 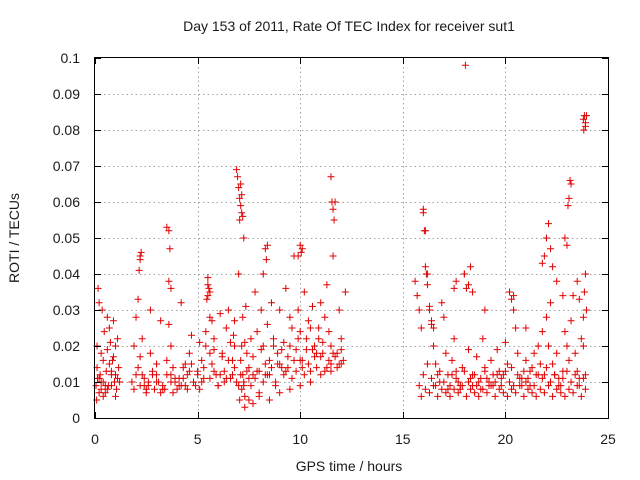 What do you see at coordinates (66, 166) in the screenshot?
I see `y-tick-label: 0.07` at bounding box center [66, 166].